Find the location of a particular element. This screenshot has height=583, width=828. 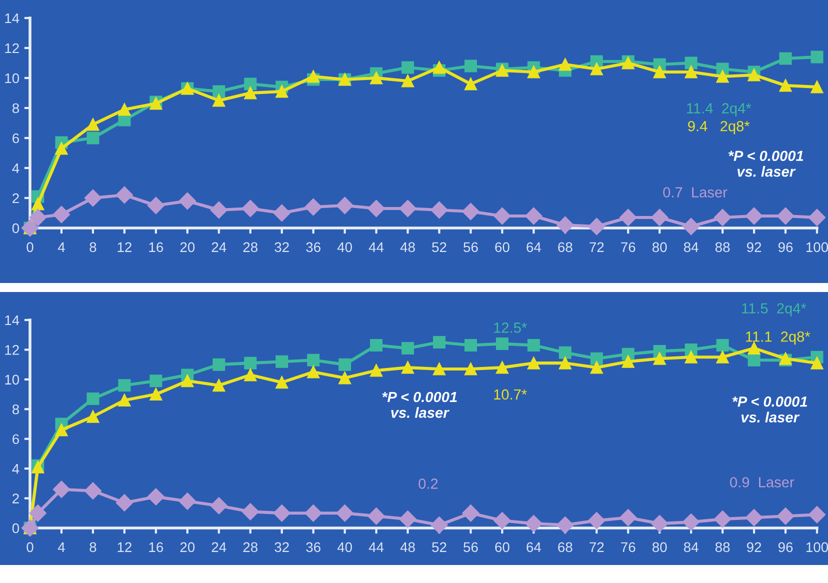

text: 11.5 2q4* is located at coordinates (774, 309).